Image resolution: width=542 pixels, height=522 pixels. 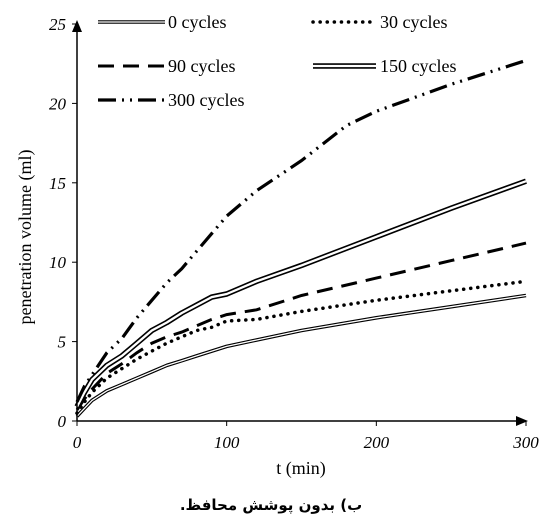 What do you see at coordinates (206, 100) in the screenshot?
I see `legend-label: 300 cycles` at bounding box center [206, 100].